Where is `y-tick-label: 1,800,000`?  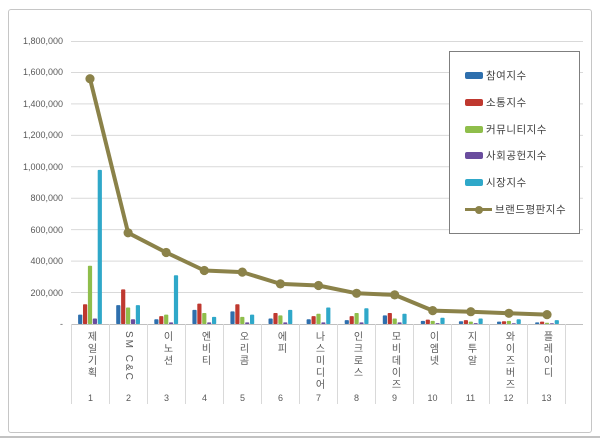
y-tick-label: 1,800,000 is located at coordinates (42, 41).